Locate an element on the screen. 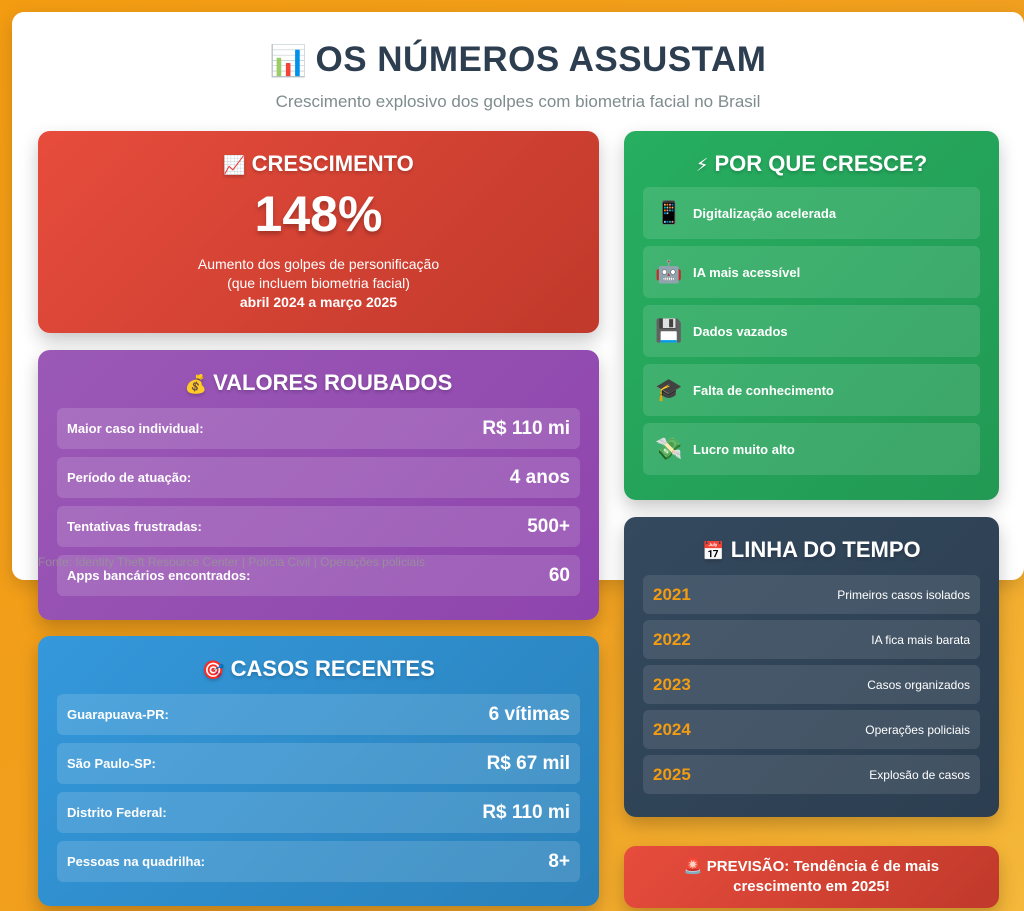 Image resolution: width=1024 pixels, height=911 pixels. case-row: Guarapuava-PR: 6 vítimas is located at coordinates (318, 714).